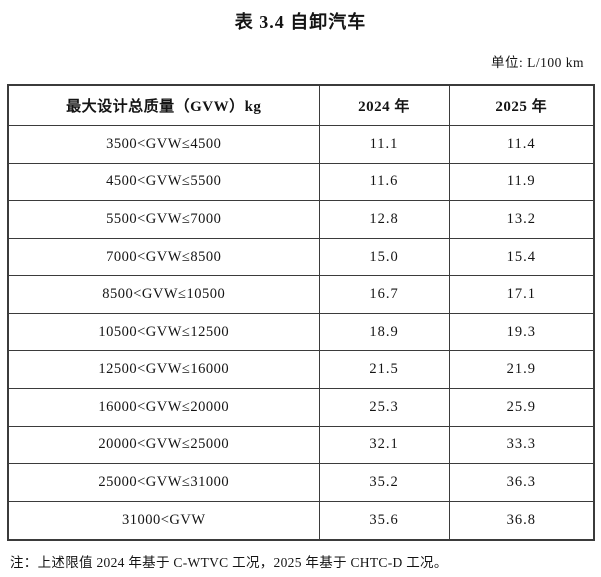  What do you see at coordinates (163, 445) in the screenshot?
I see `gvw-range-cell: 20000<GVW≤25000` at bounding box center [163, 445].